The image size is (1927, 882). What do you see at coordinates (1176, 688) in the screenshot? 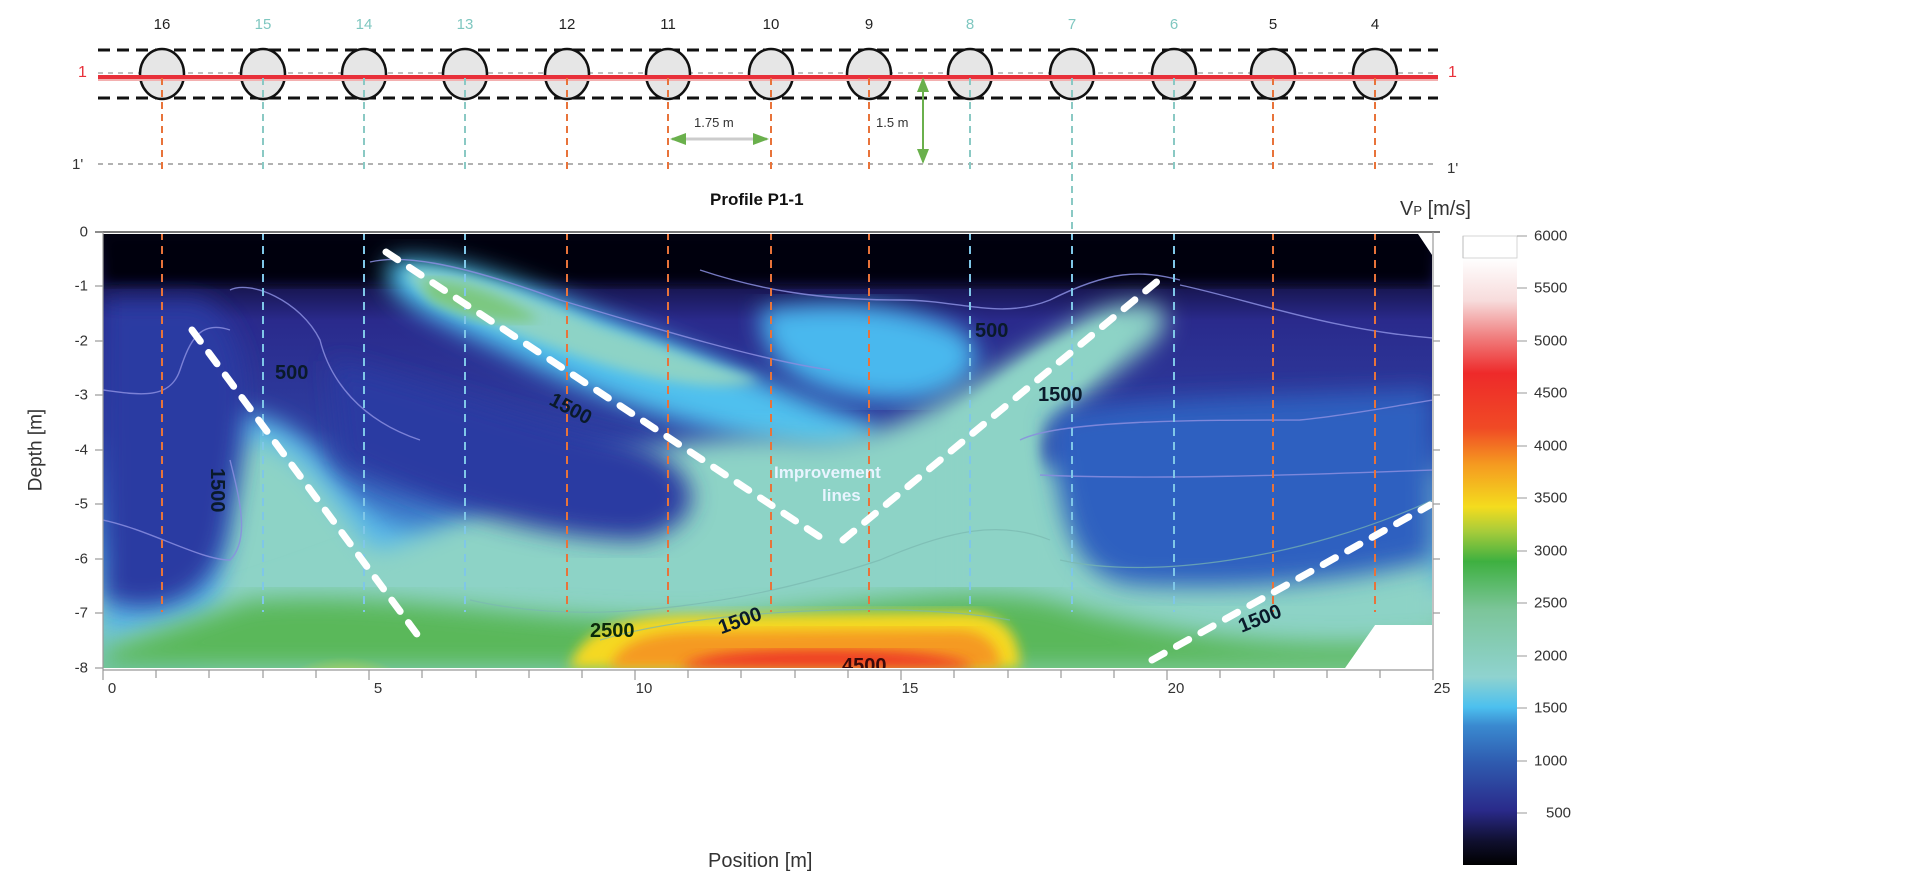
I see `x-tick: 20` at bounding box center [1176, 688].